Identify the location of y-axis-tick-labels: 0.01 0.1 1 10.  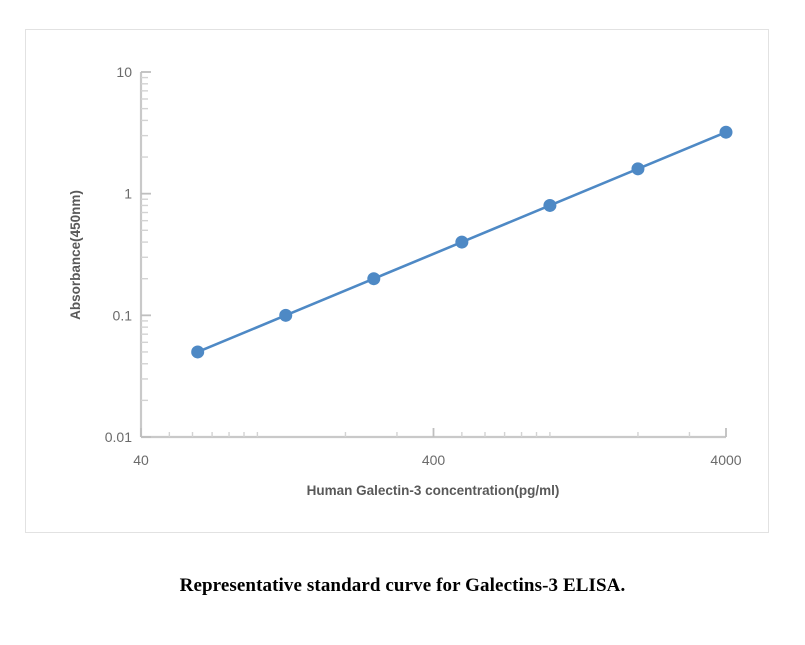
(118, 254).